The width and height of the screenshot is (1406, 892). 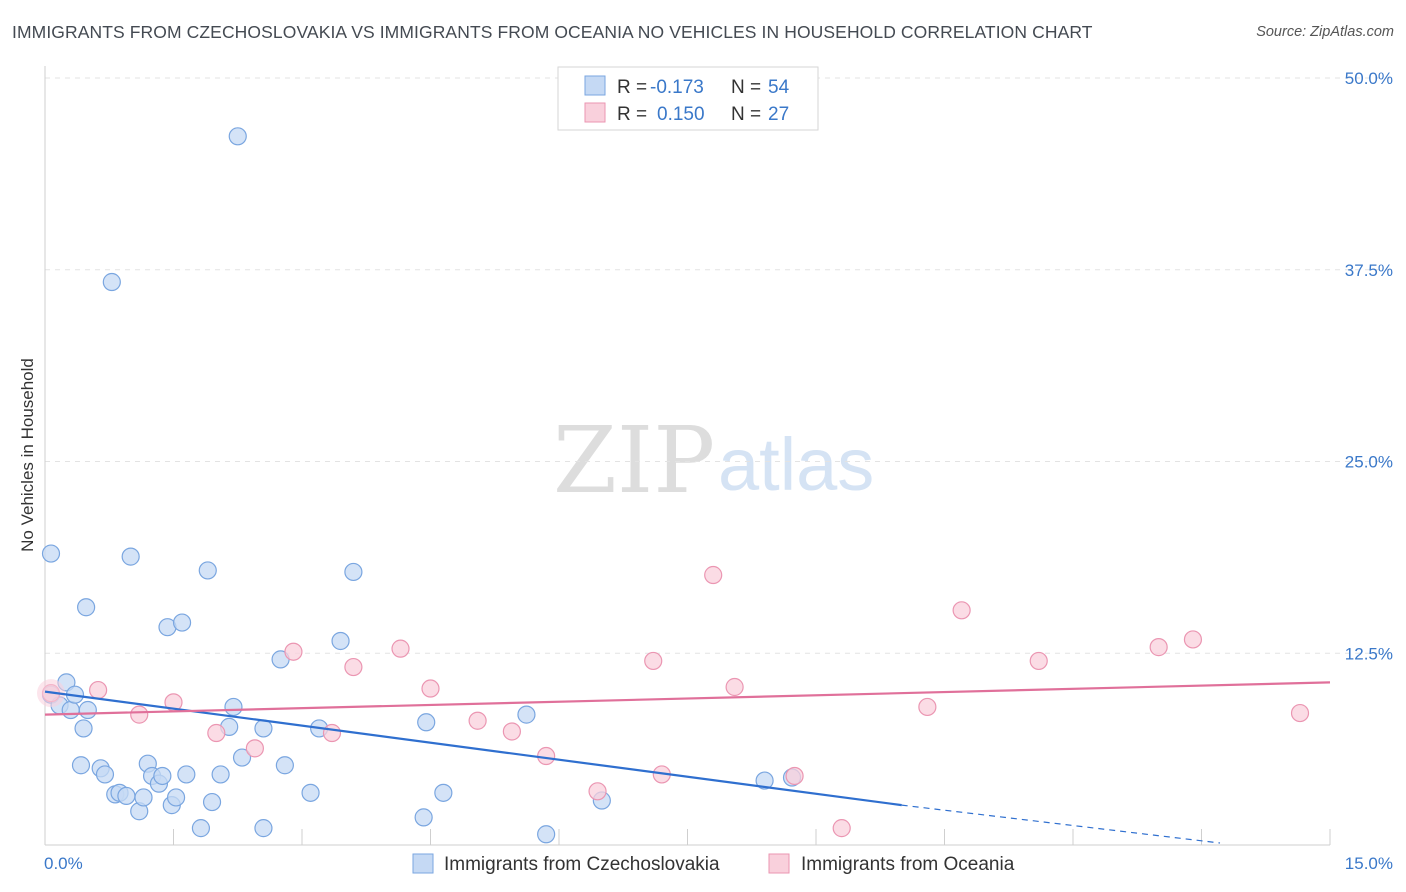 I want to click on top-legend: R = -0.173 N = 54 R = 0.150 N = 27, so click(x=688, y=98).